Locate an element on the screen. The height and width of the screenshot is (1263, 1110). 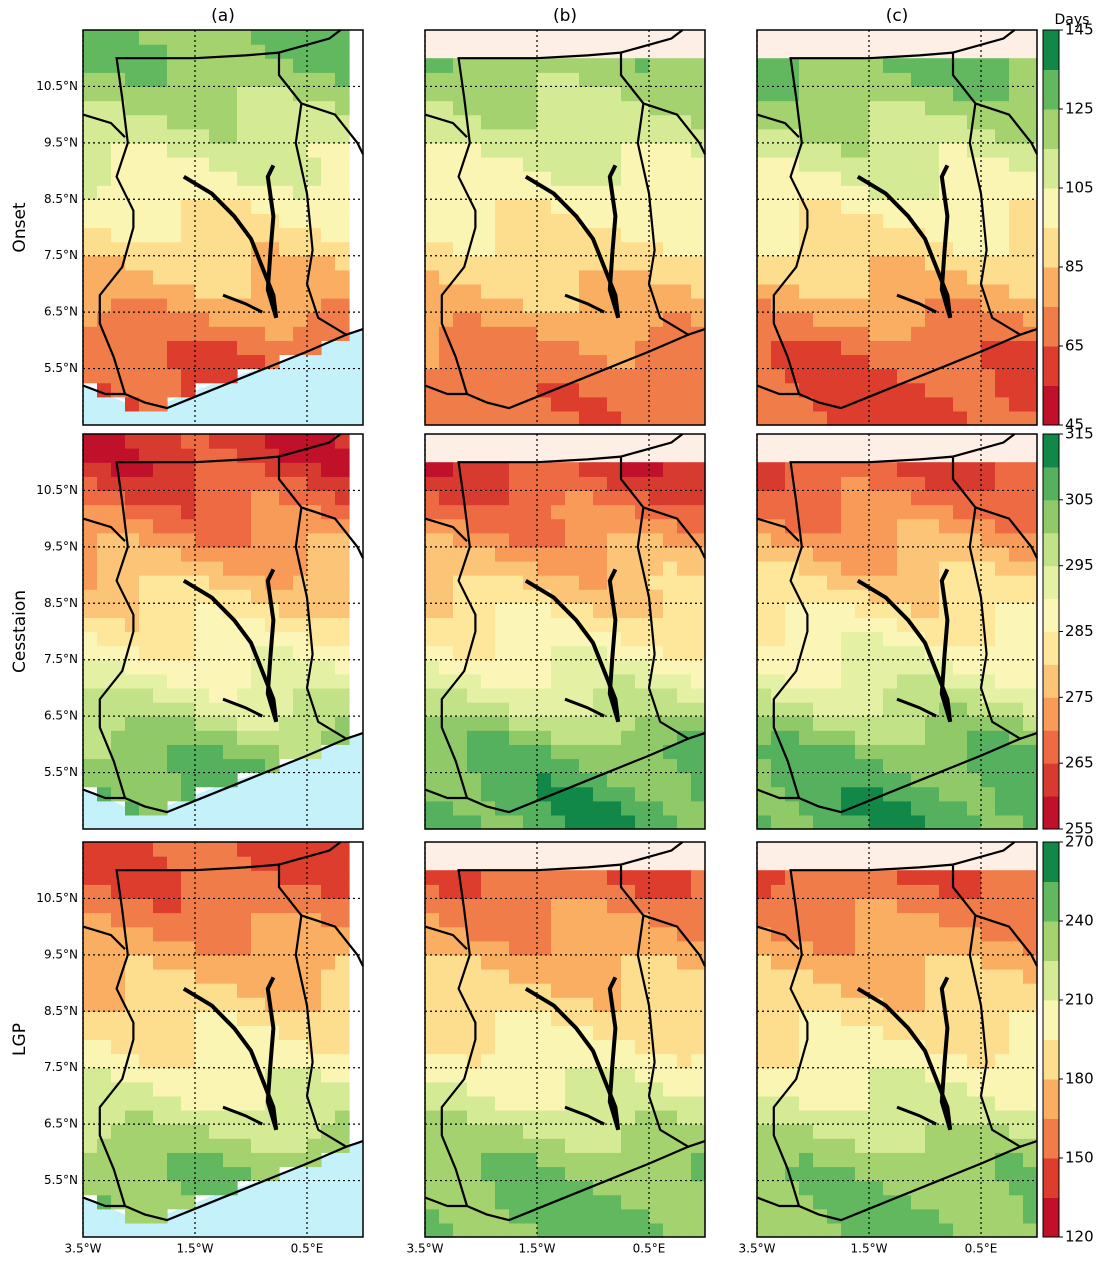
y-tick-label: 7.5°N is located at coordinates (61, 659).